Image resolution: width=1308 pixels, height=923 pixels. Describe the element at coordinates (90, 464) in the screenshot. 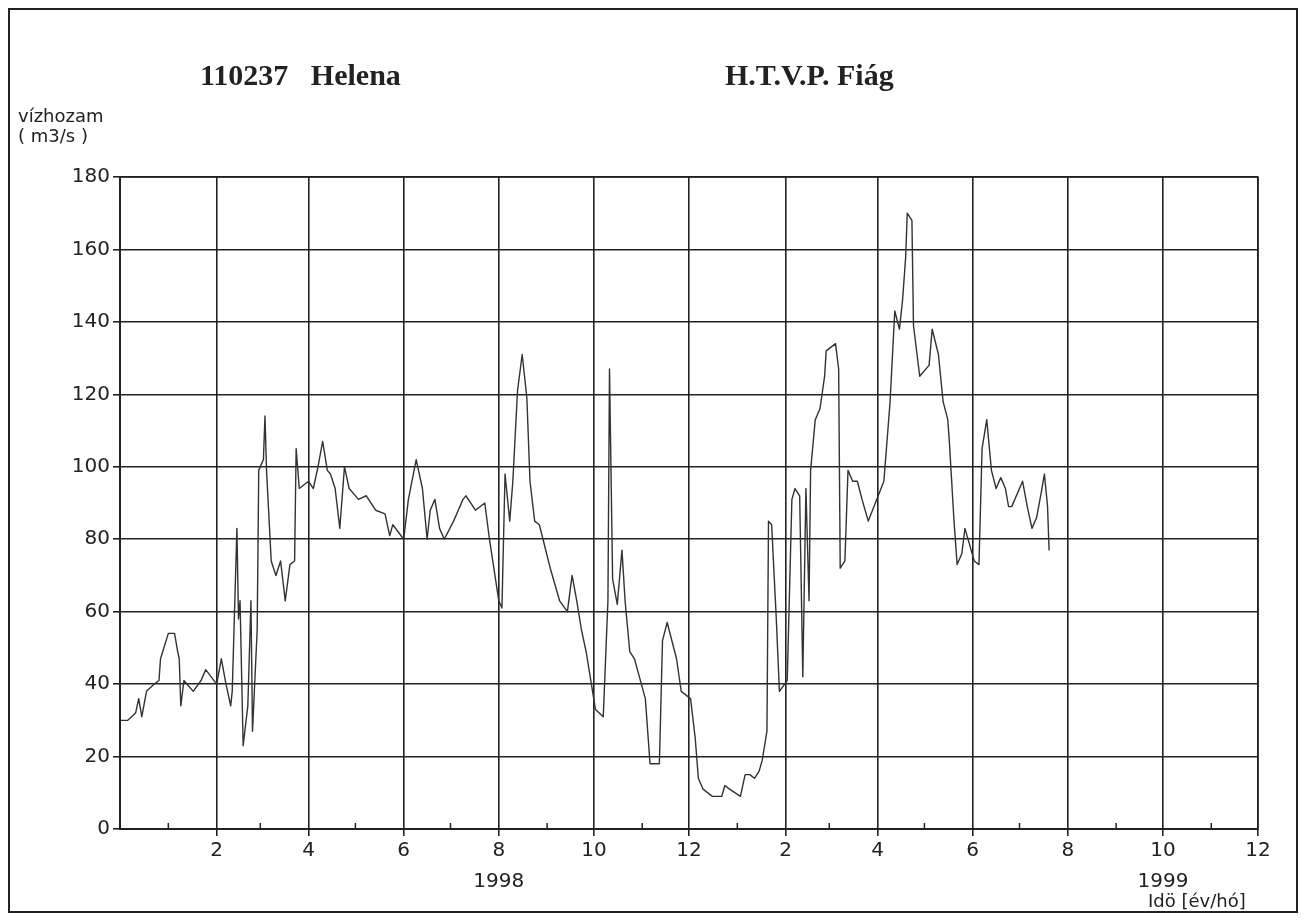

I see `y-tick-label: 100` at that location.